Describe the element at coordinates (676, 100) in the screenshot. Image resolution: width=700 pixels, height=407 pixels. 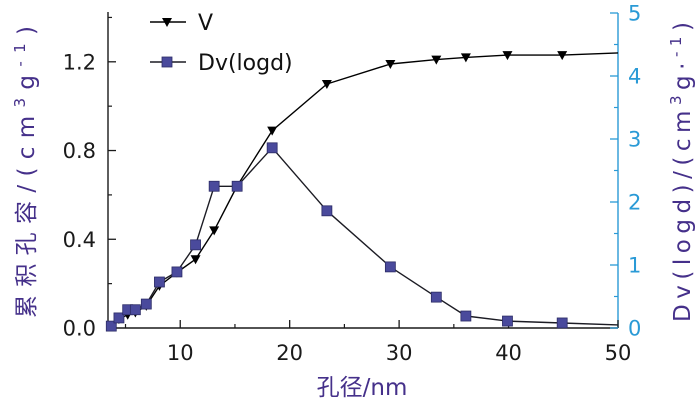
I see `right-y-label-sup: 3` at that location.